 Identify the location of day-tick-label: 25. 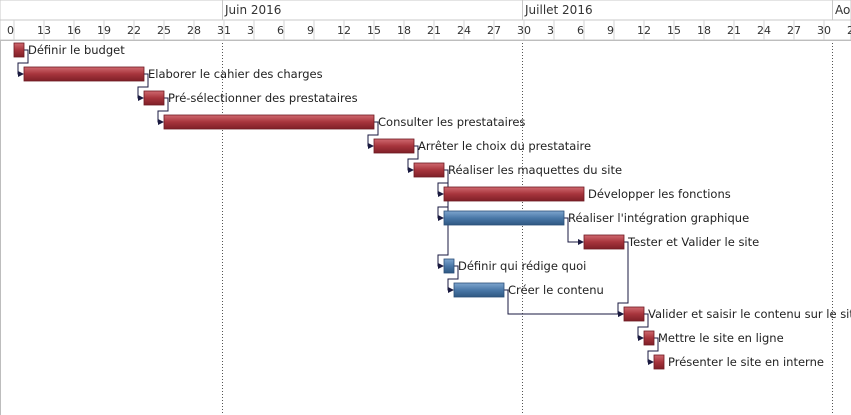
(164, 30).